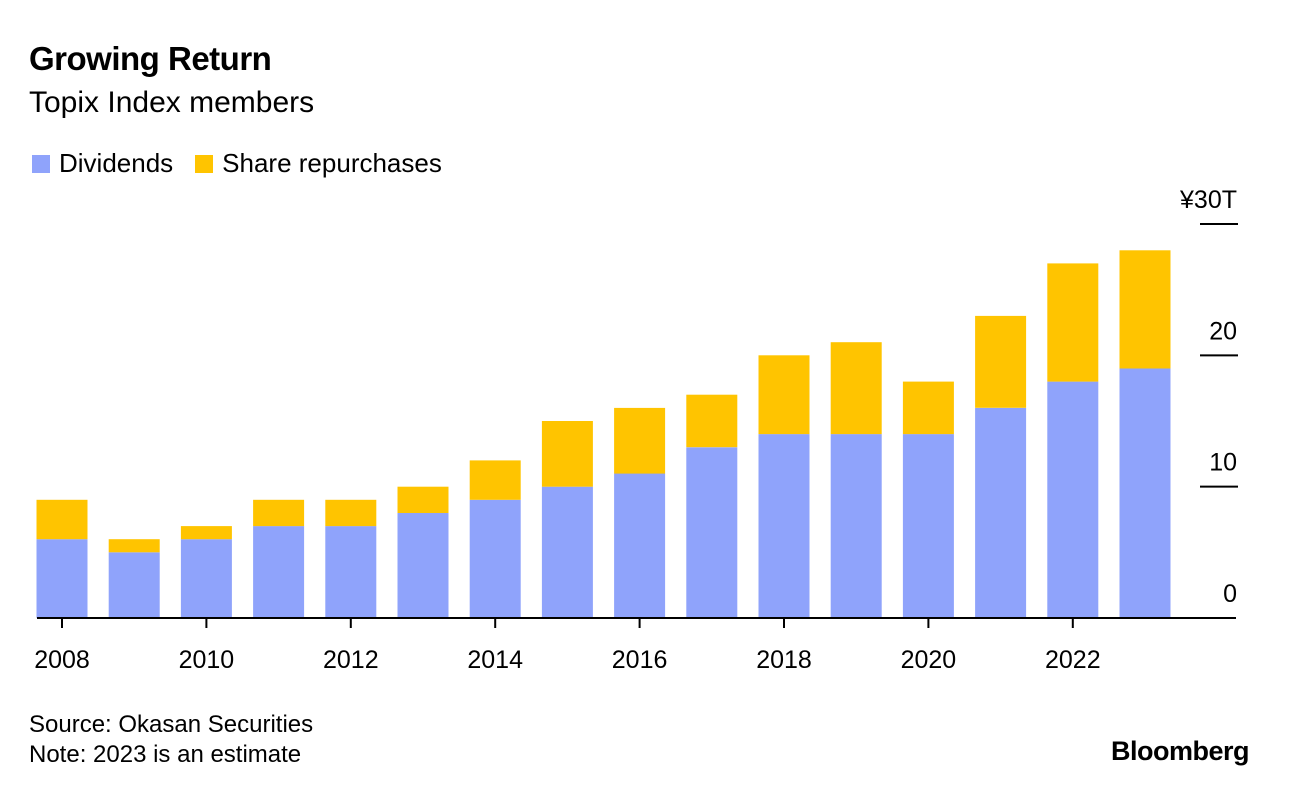  What do you see at coordinates (1180, 751) in the screenshot?
I see `bloomberg-logo: Bloomberg` at bounding box center [1180, 751].